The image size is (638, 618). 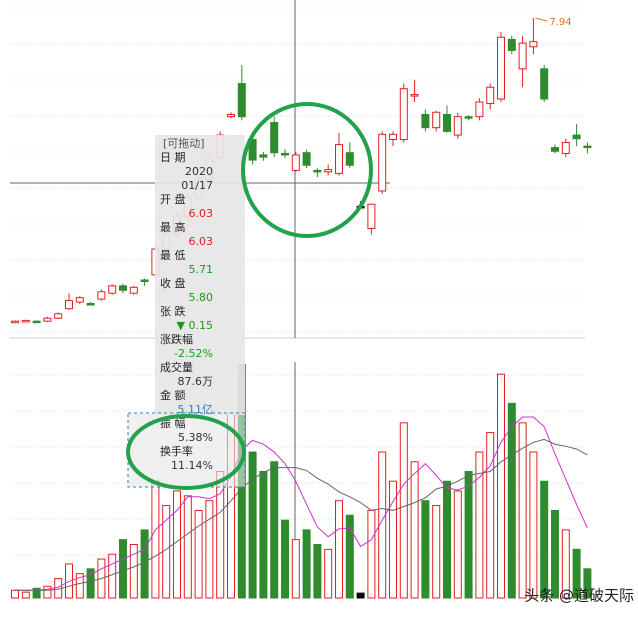 What do you see at coordinates (173, 395) in the screenshot?
I see `panel-label: 金 额` at bounding box center [173, 395].